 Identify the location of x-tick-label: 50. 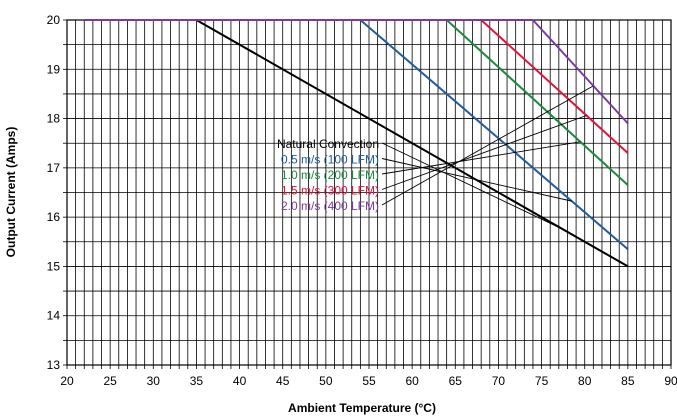
(326, 381).